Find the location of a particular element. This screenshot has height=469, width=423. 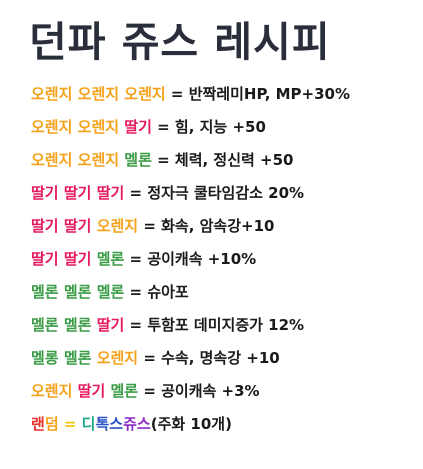

recipe-effect: 반짝레미HP, MP+30% is located at coordinates (269, 94).